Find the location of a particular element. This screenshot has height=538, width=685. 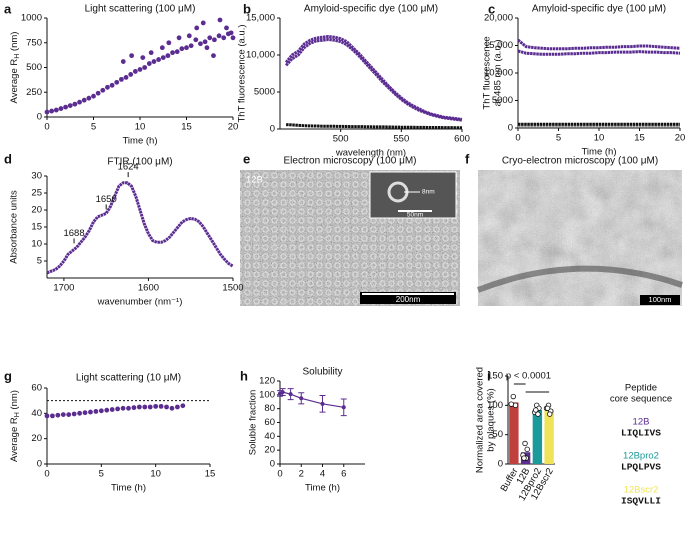

annotation: 1650 is located at coordinates (106, 199).